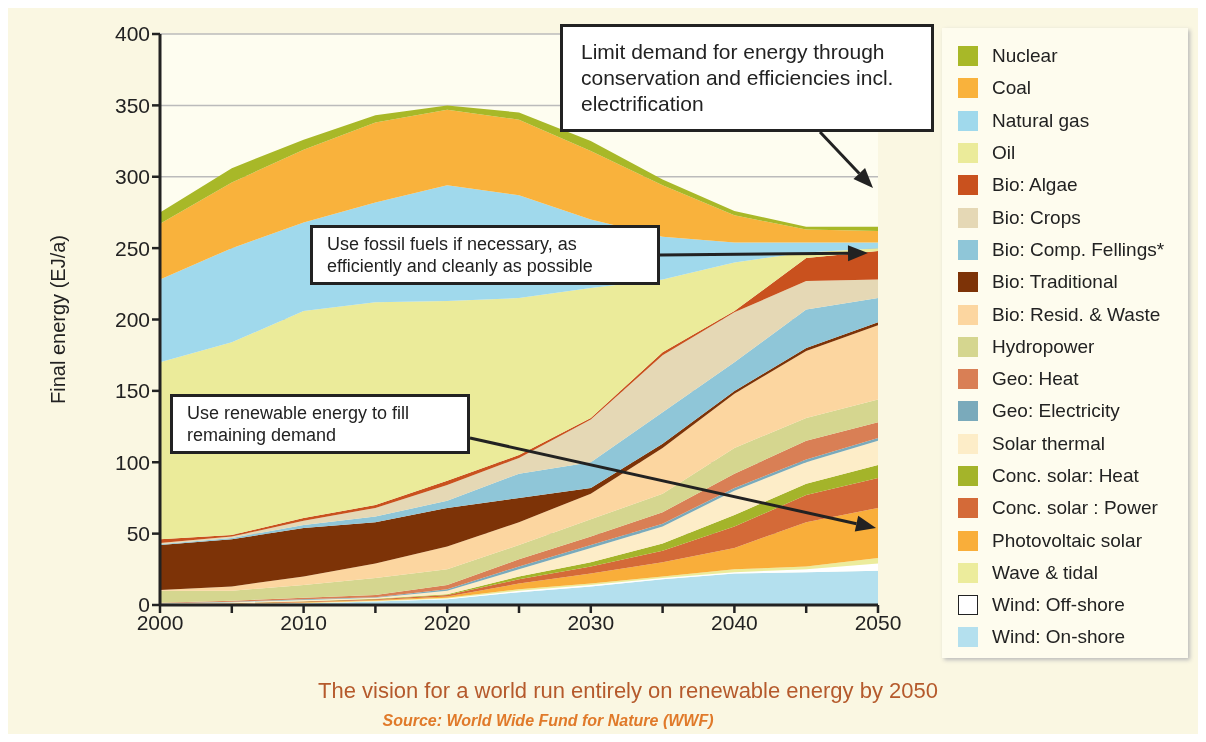  Describe the element at coordinates (485, 255) in the screenshot. I see `note-box: Use fossil fuels if necessary, as efficiently and cleanly as possible` at that location.